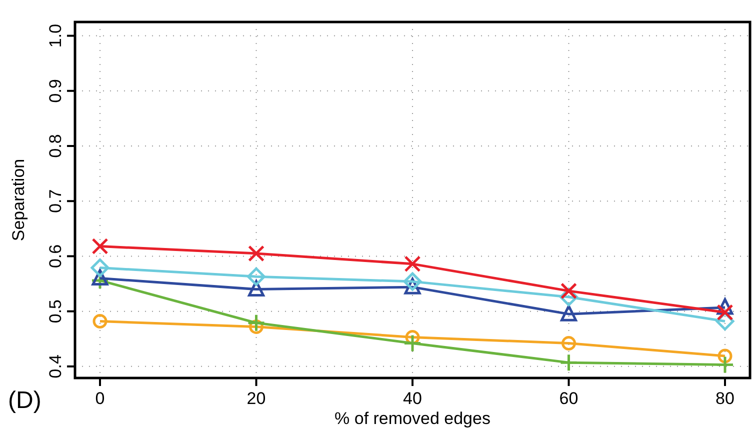 The width and height of the screenshot is (752, 440). Describe the element at coordinates (55, 201) in the screenshot. I see `y-tick-label: 0.7` at that location.